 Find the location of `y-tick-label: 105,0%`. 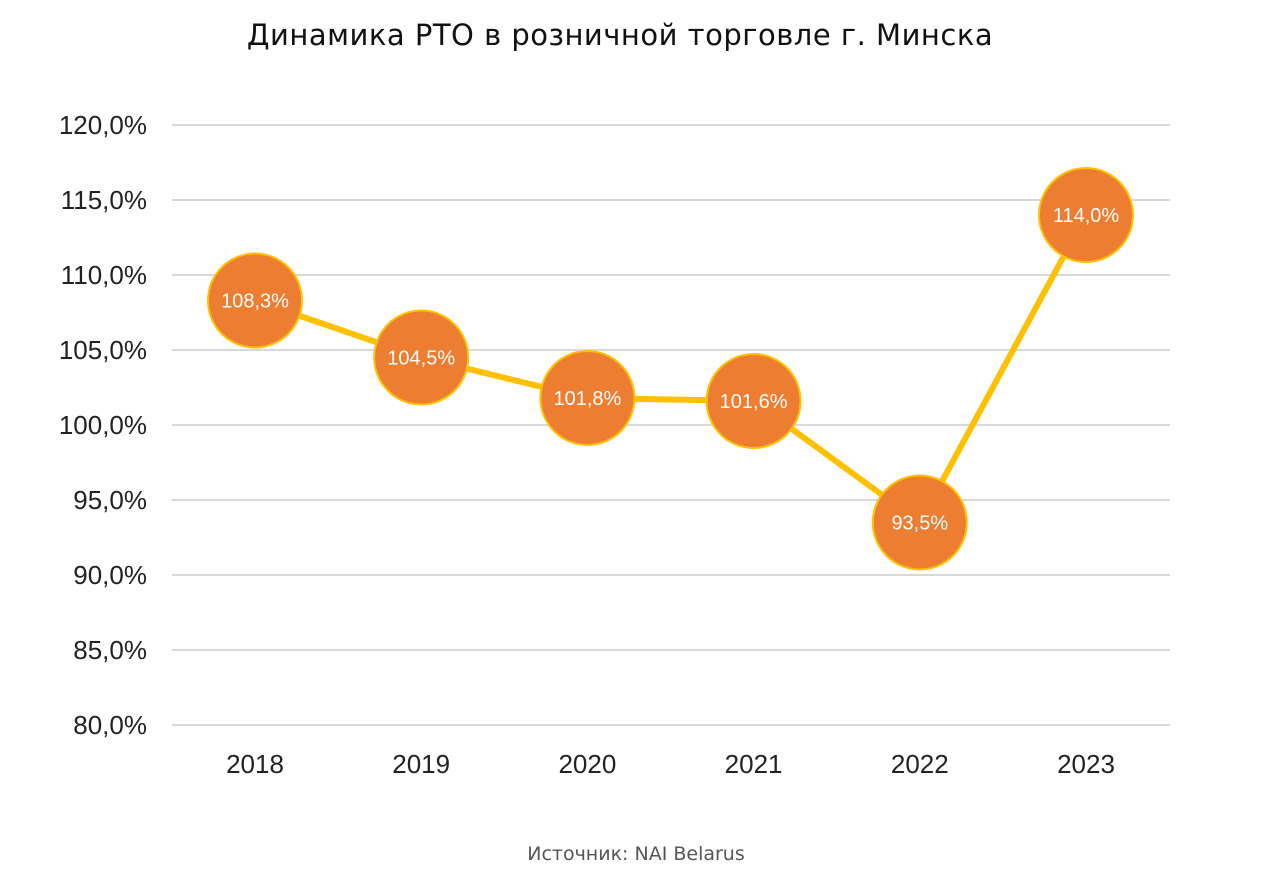

y-tick-label: 105,0% is located at coordinates (103, 350).